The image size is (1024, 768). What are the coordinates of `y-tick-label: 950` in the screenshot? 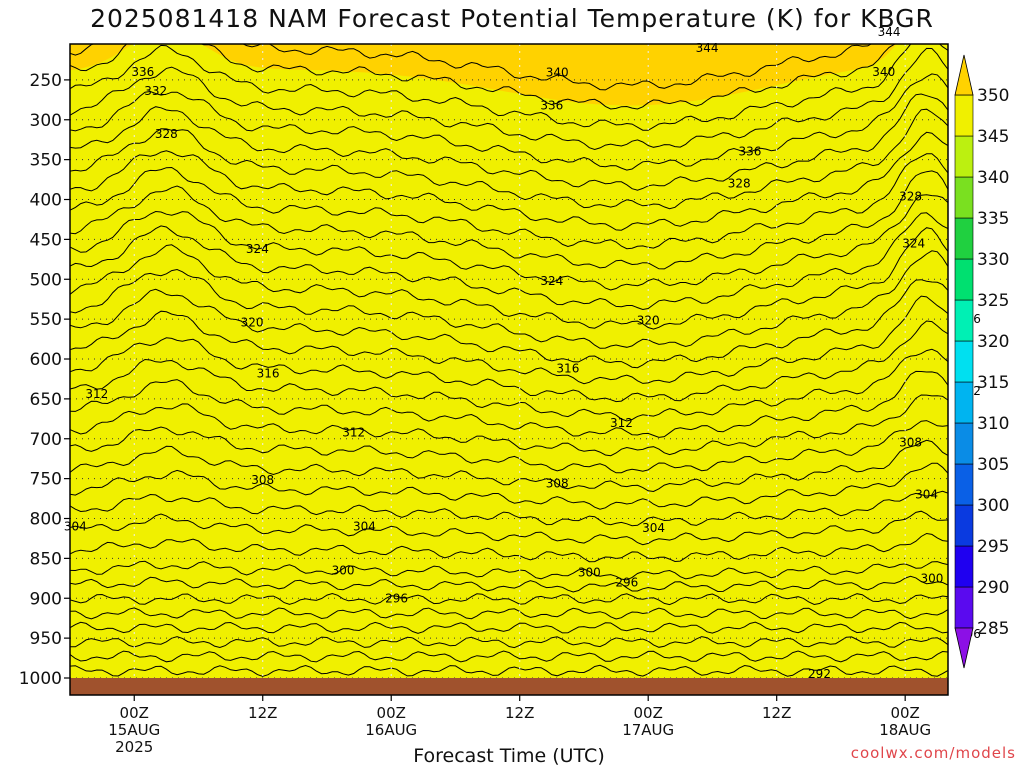 It's located at (46, 639).